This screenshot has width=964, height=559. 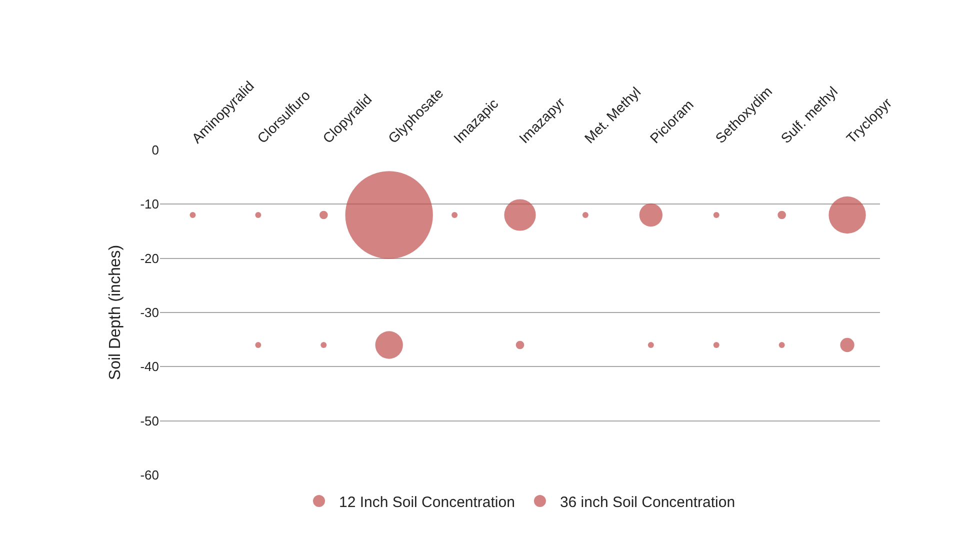 What do you see at coordinates (149, 420) in the screenshot?
I see `y-tick-label: -50` at bounding box center [149, 420].